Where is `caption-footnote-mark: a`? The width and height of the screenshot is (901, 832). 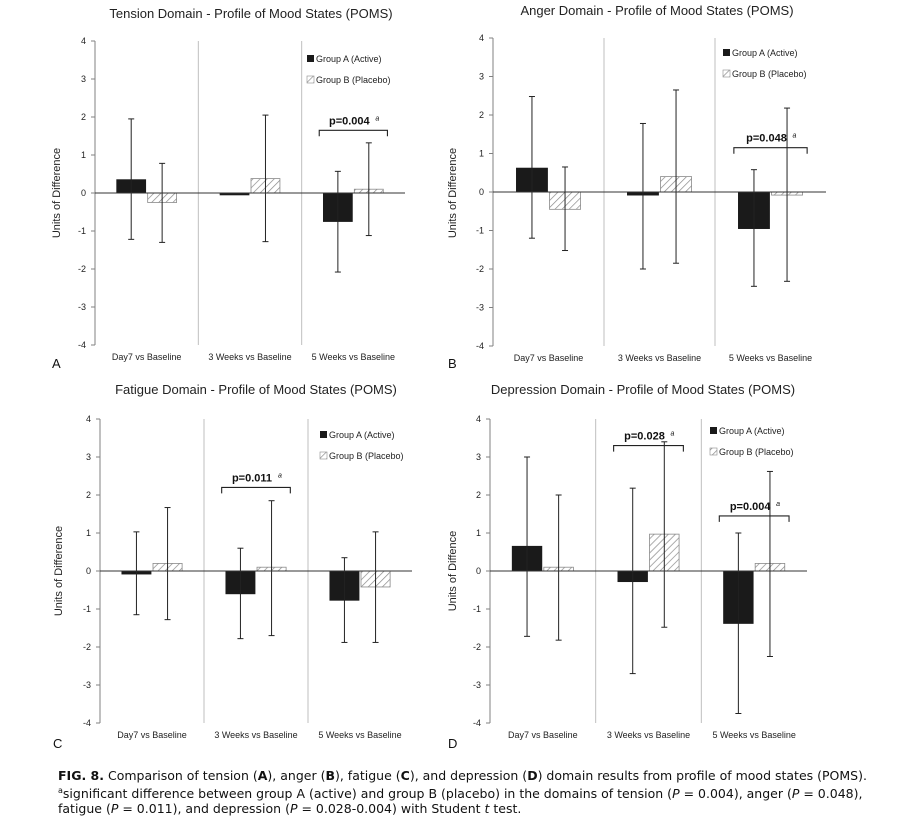 caption-footnote-mark: a is located at coordinates (60, 790).